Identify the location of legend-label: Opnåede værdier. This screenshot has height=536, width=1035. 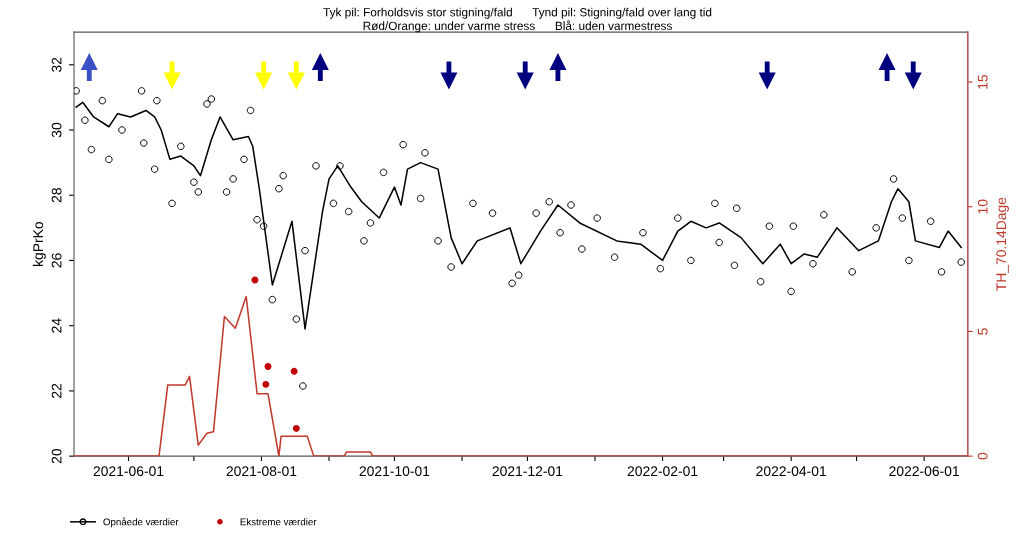
(141, 522).